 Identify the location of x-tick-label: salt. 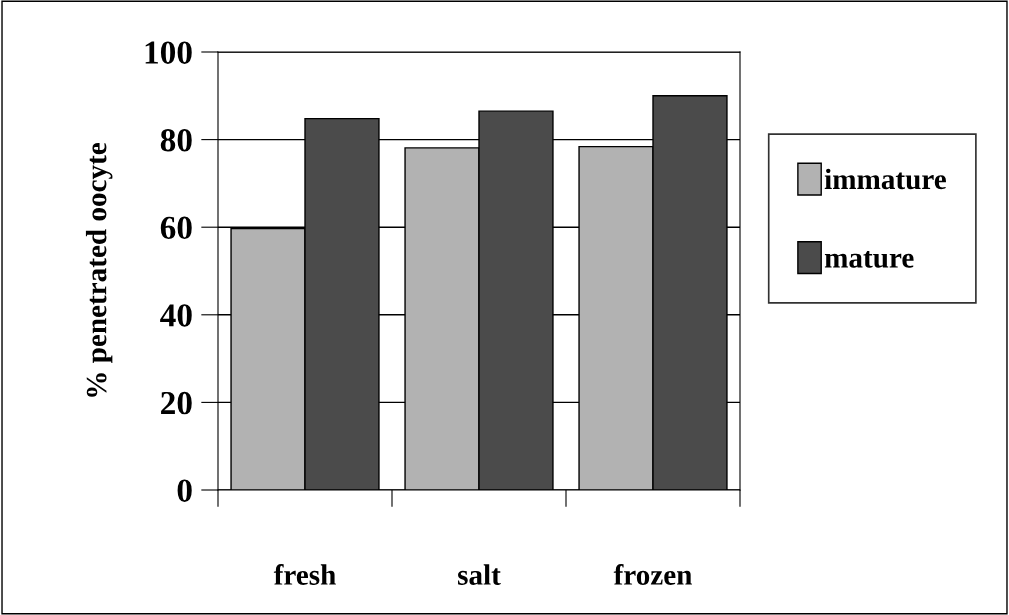
(479, 574).